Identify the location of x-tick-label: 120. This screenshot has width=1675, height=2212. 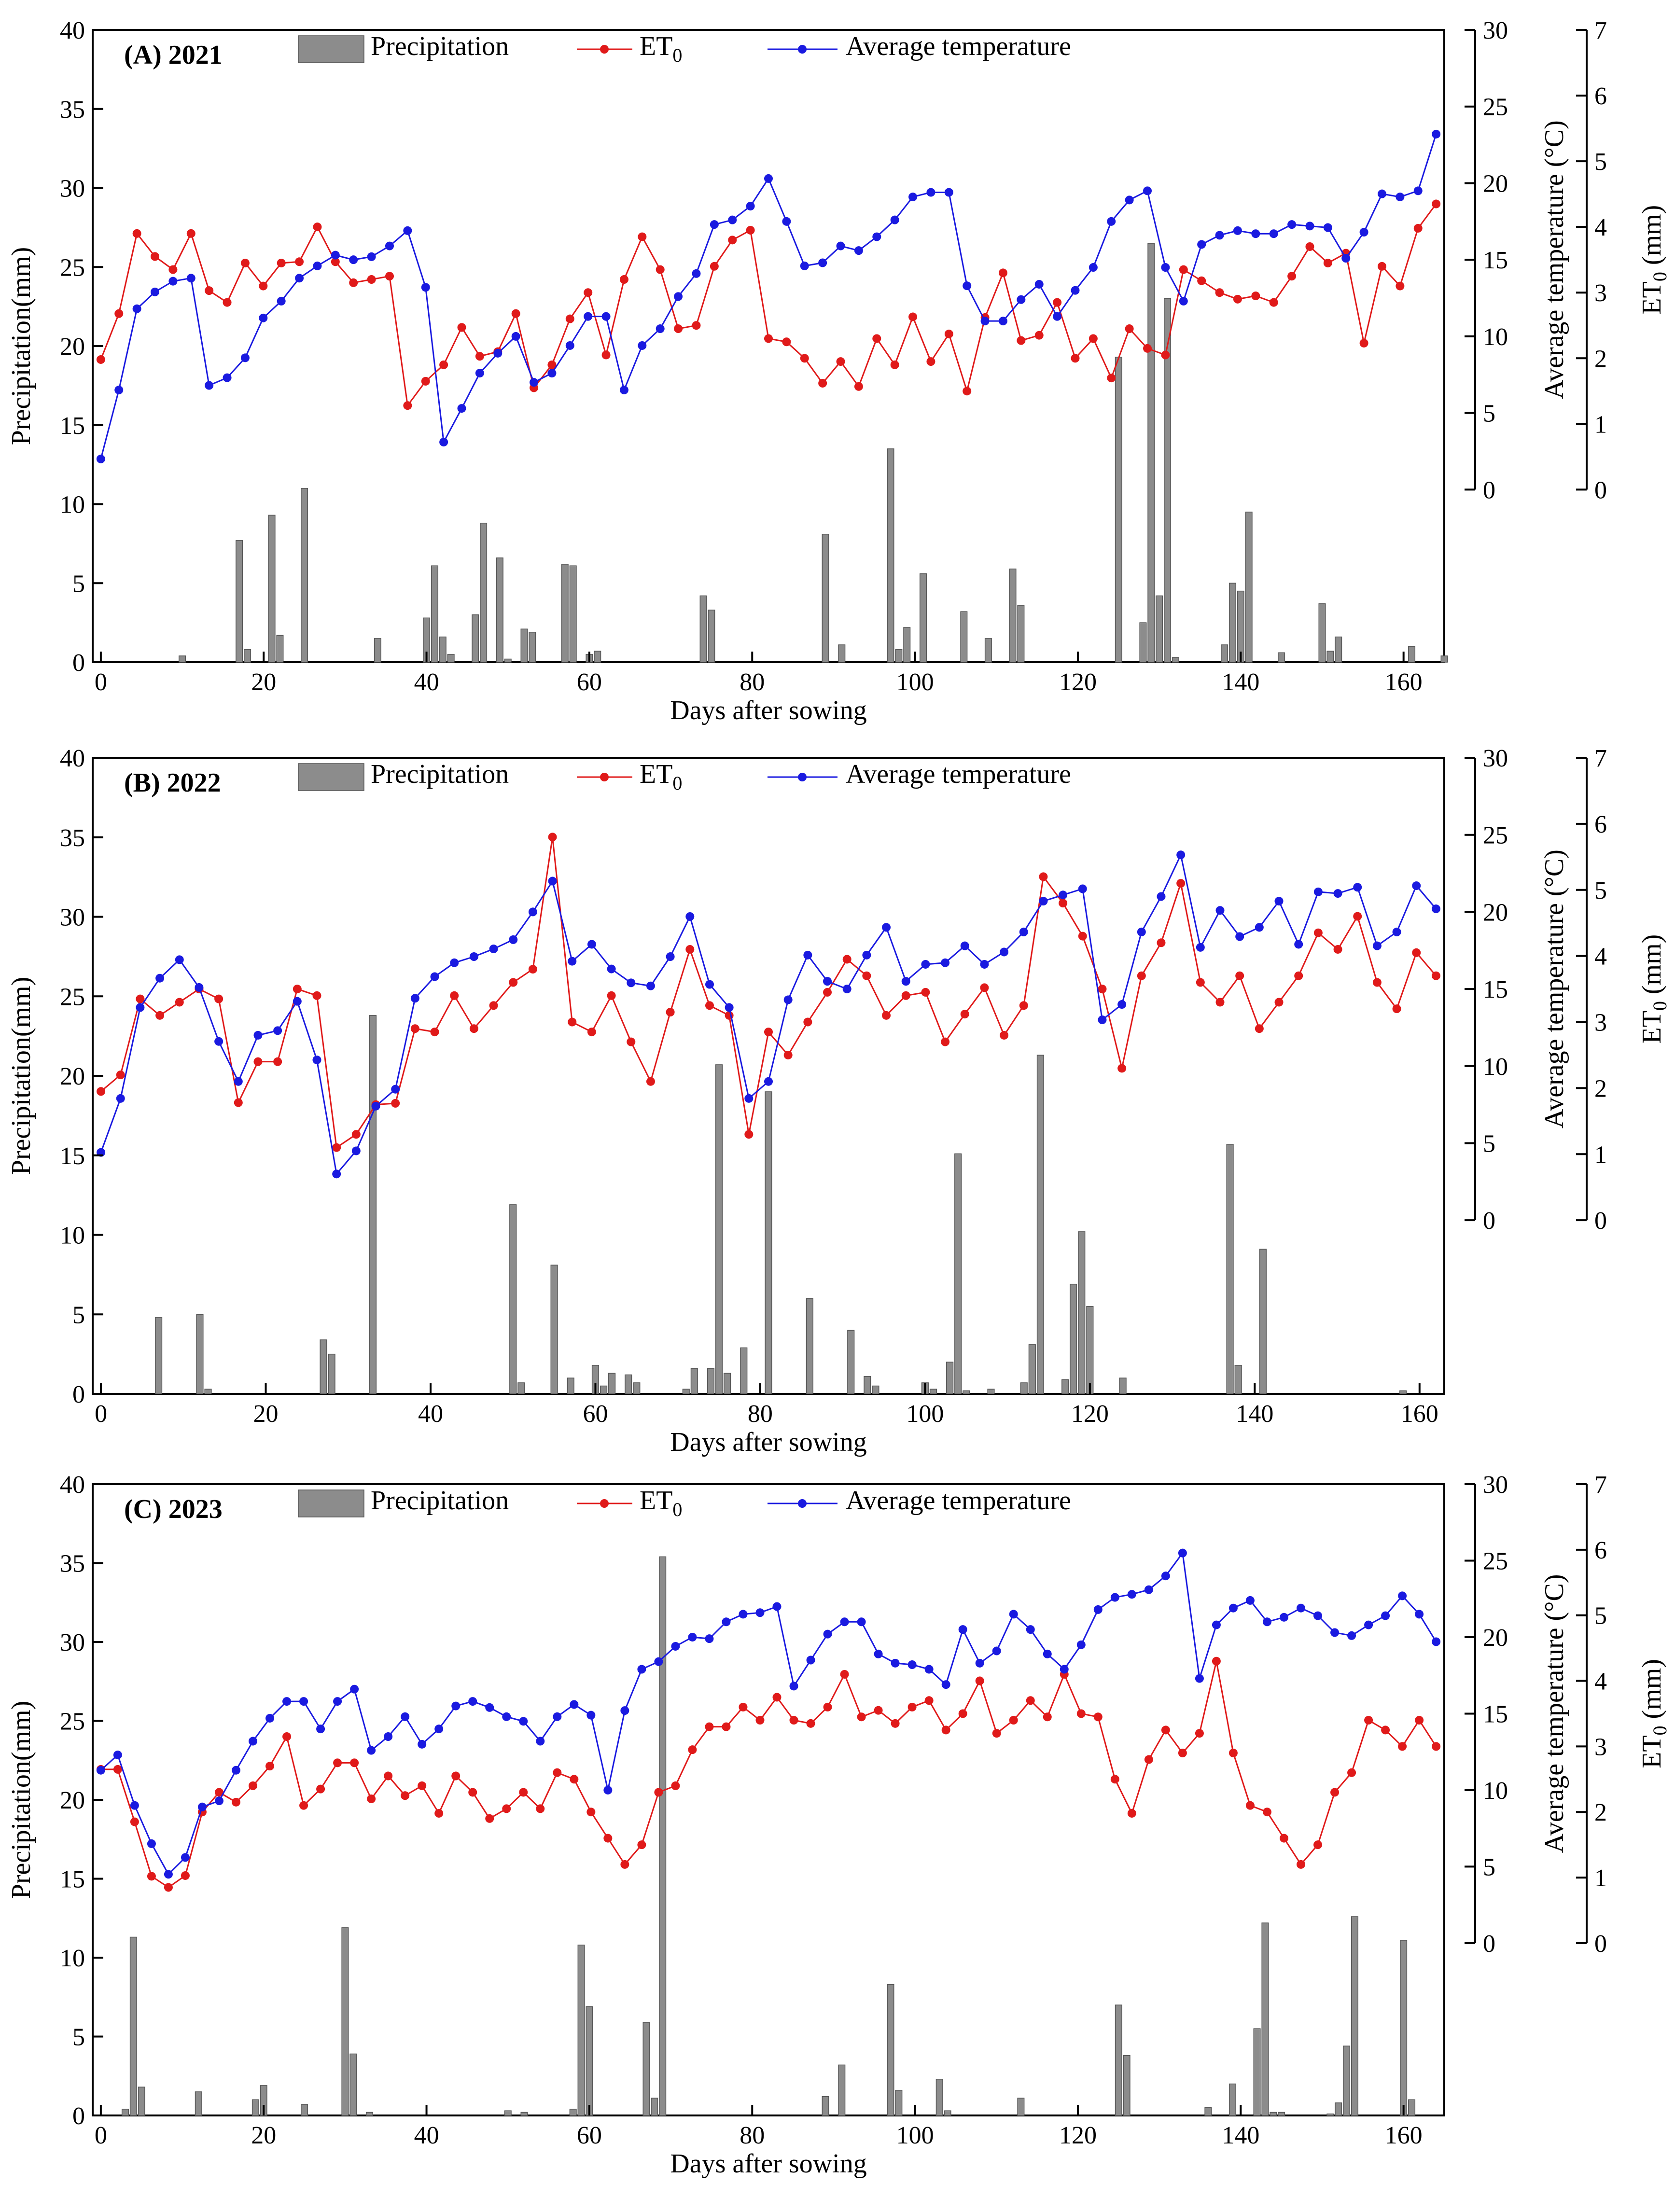
(1078, 682).